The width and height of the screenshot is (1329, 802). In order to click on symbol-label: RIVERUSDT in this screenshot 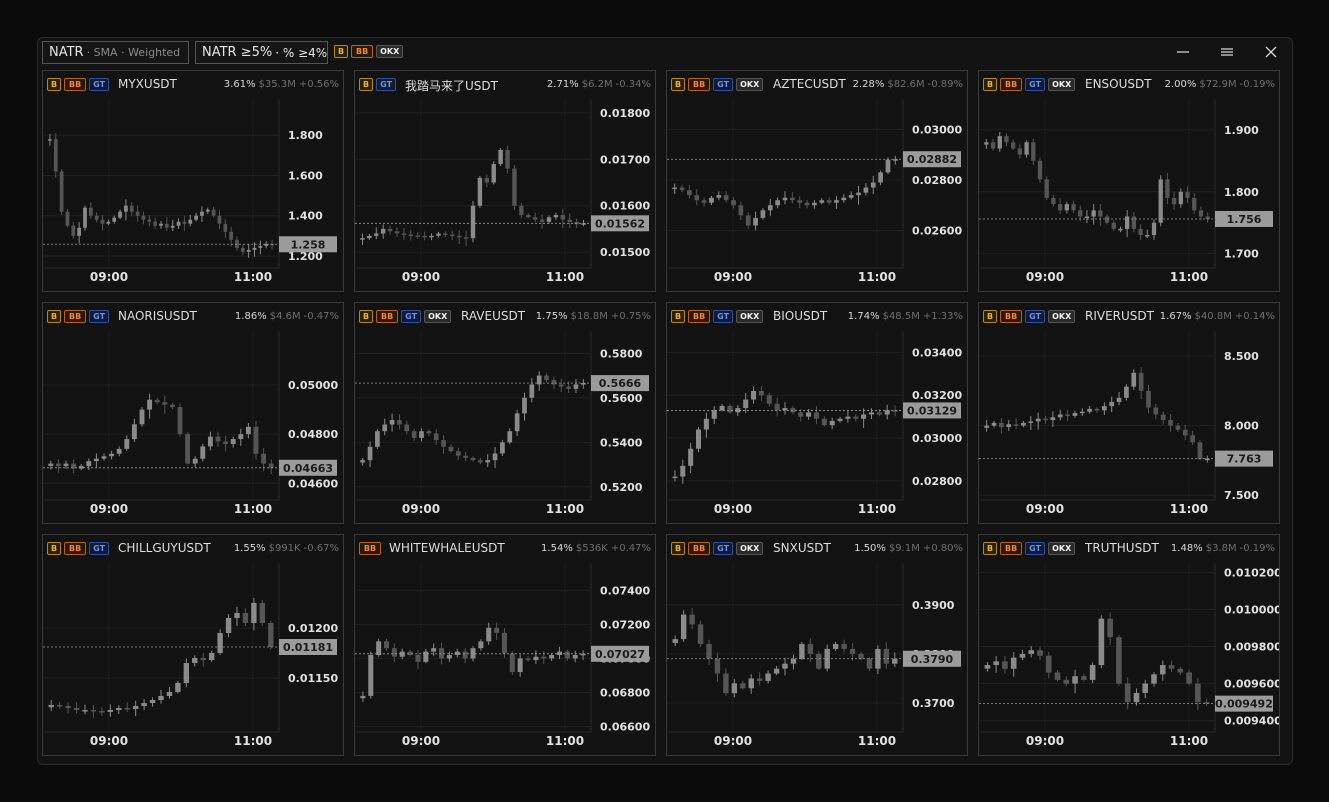, I will do `click(1119, 316)`.